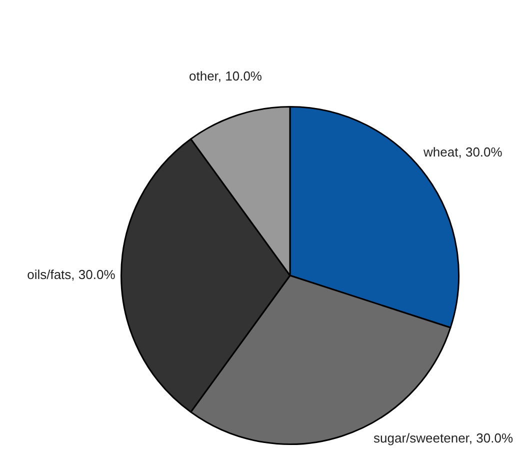  What do you see at coordinates (71, 274) in the screenshot?
I see `slice-label: oils/fats, 30.0%` at bounding box center [71, 274].